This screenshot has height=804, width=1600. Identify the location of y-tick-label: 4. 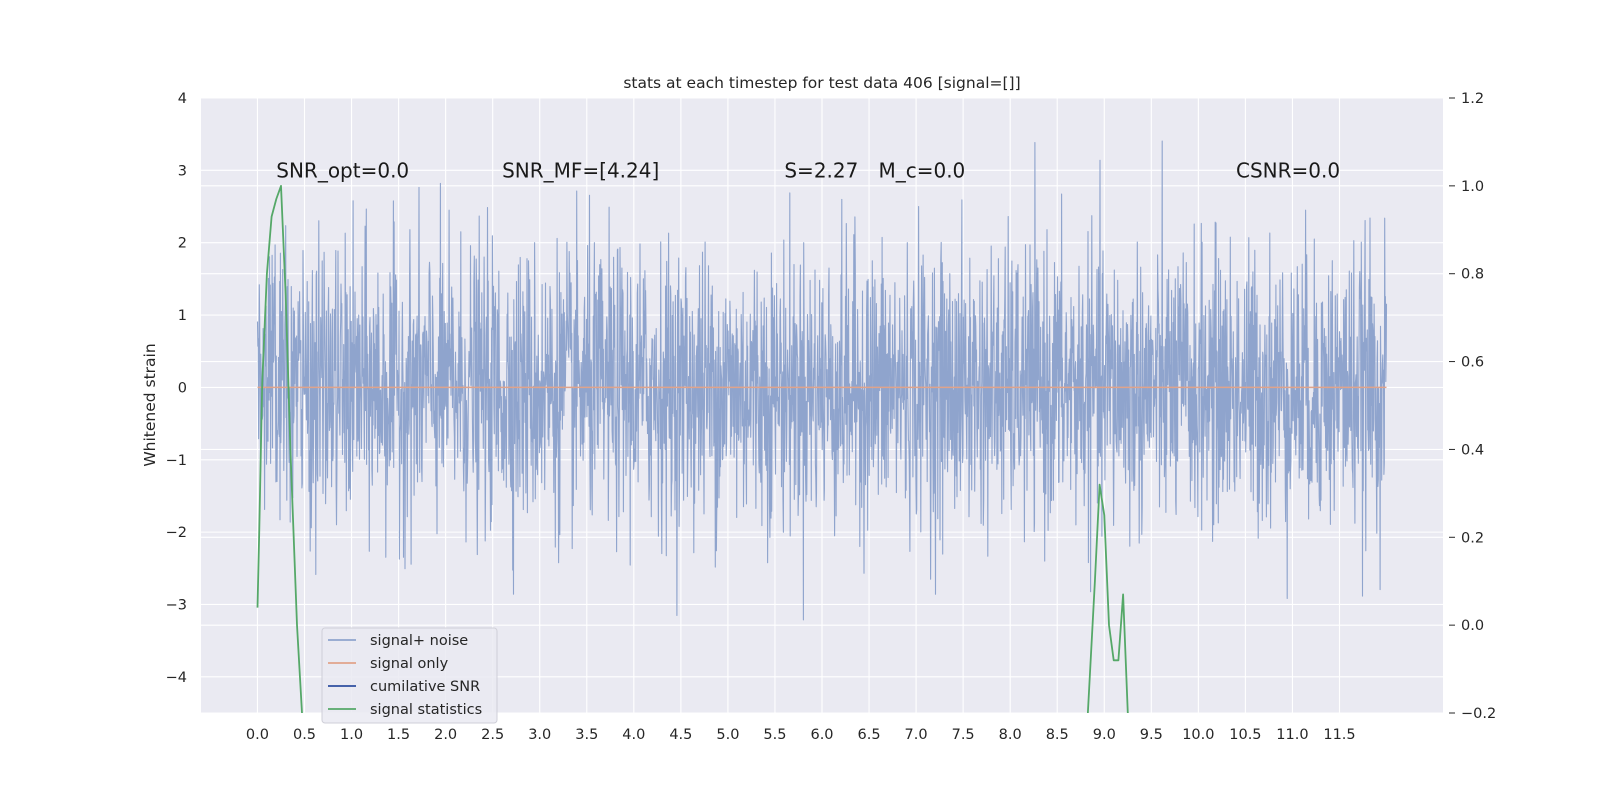
(182, 99).